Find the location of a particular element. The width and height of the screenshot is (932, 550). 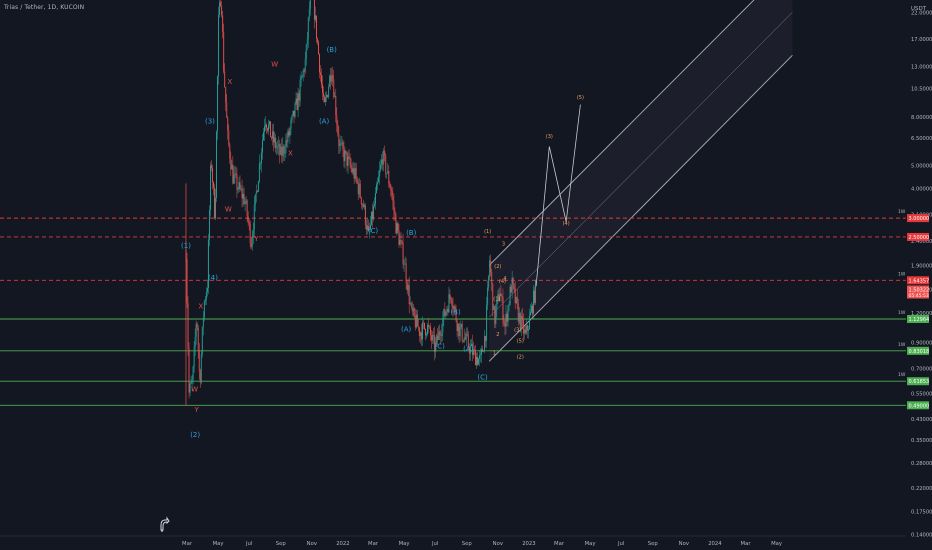

price-tick-label: 0.14000 is located at coordinates (921, 536).